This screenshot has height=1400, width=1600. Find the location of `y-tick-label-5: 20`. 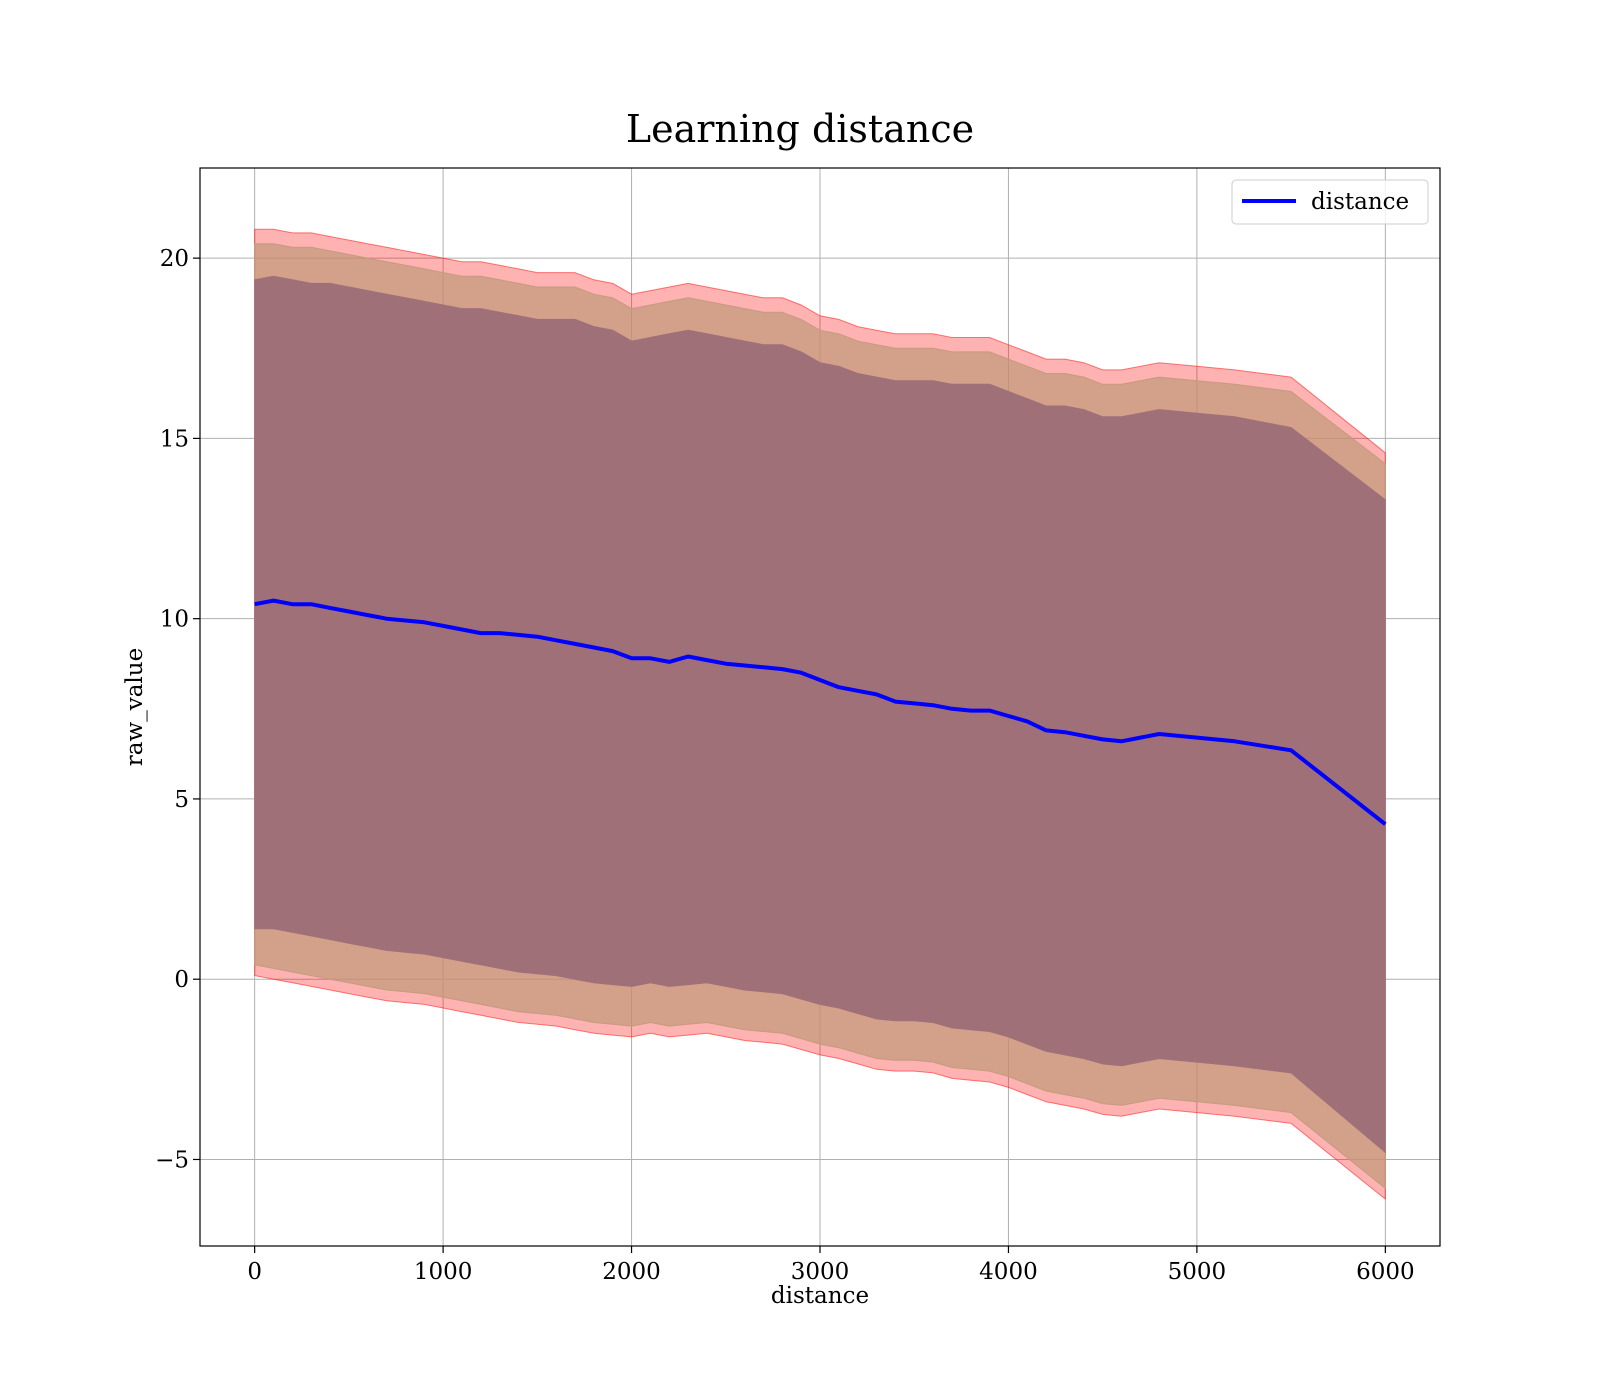

y-tick-label-5: 20 is located at coordinates (174, 259).